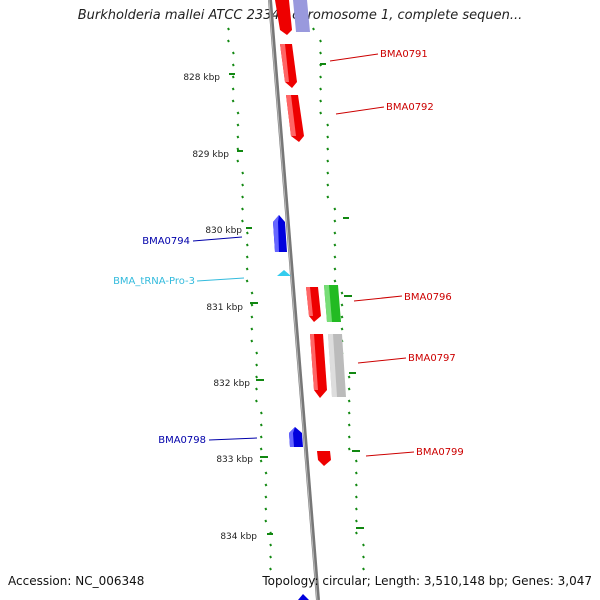 Image resolution: width=600 pixels, height=600 pixels. What do you see at coordinates (283, 17) in the screenshot?
I see `gene-arrow-top-red` at bounding box center [283, 17].